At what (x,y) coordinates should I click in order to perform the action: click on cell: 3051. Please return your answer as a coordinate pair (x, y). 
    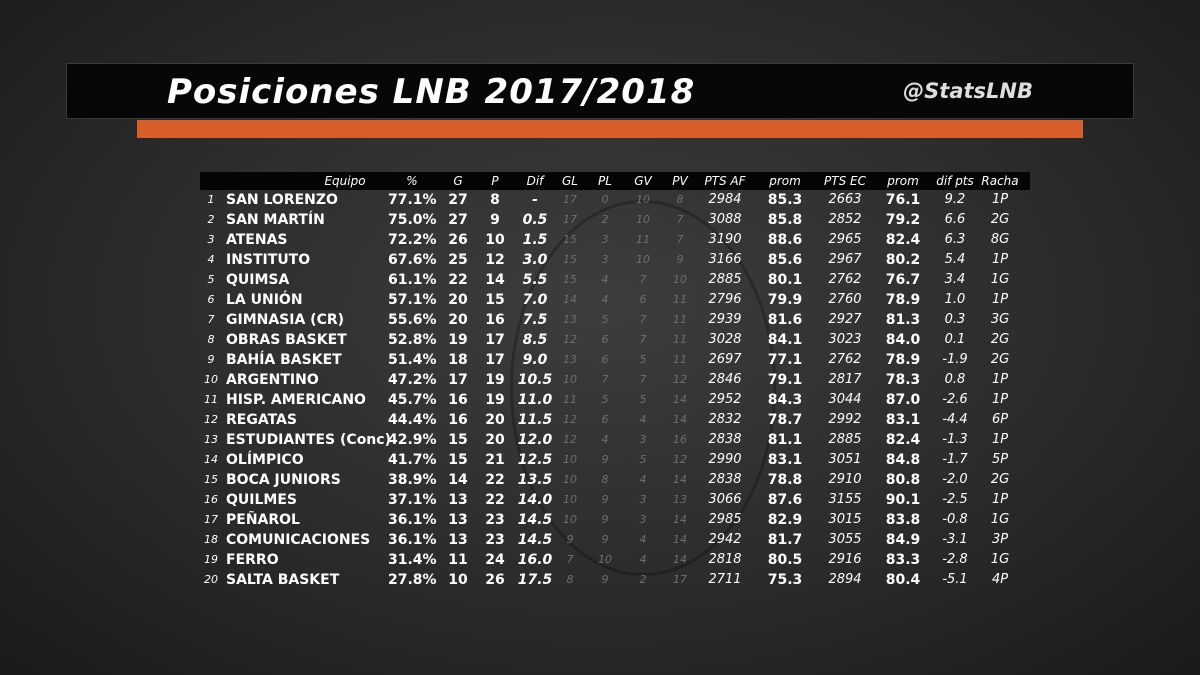
    Looking at the image, I should click on (845, 459).